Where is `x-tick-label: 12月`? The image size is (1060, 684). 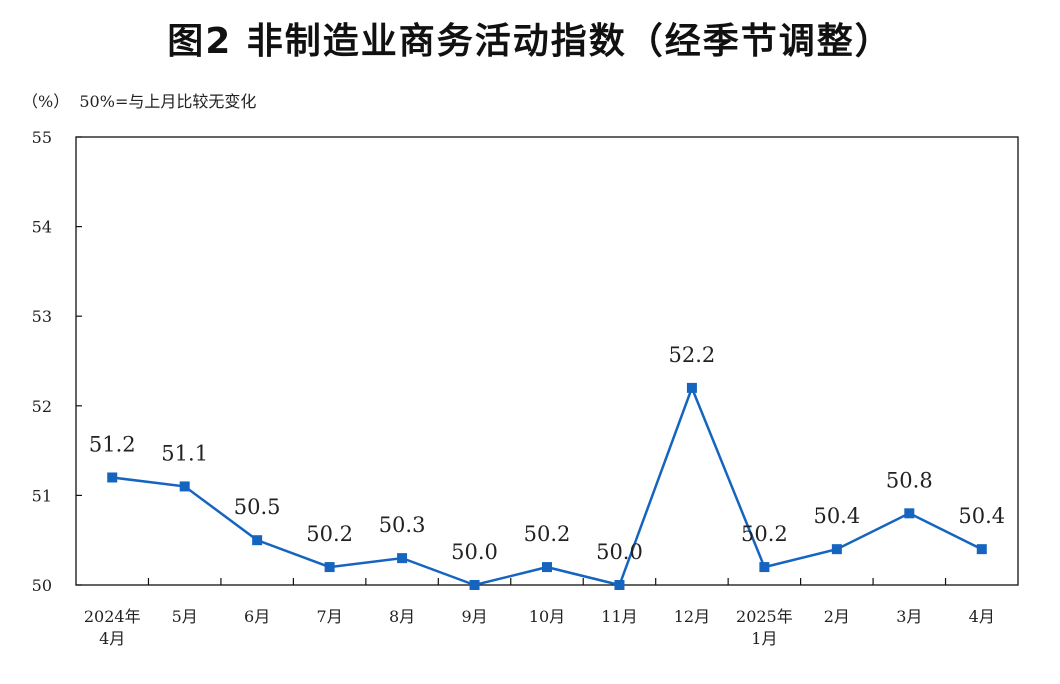 x-tick-label: 12月 is located at coordinates (692, 616).